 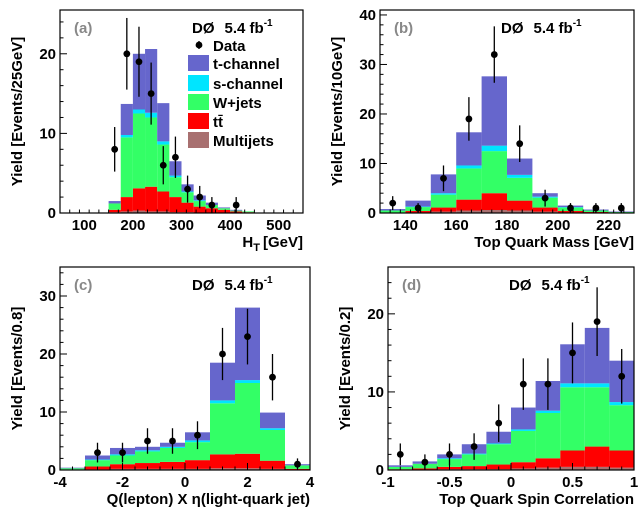 I want to click on x-axis-label-main: Top Quark Mass [GeV], so click(x=554, y=242).